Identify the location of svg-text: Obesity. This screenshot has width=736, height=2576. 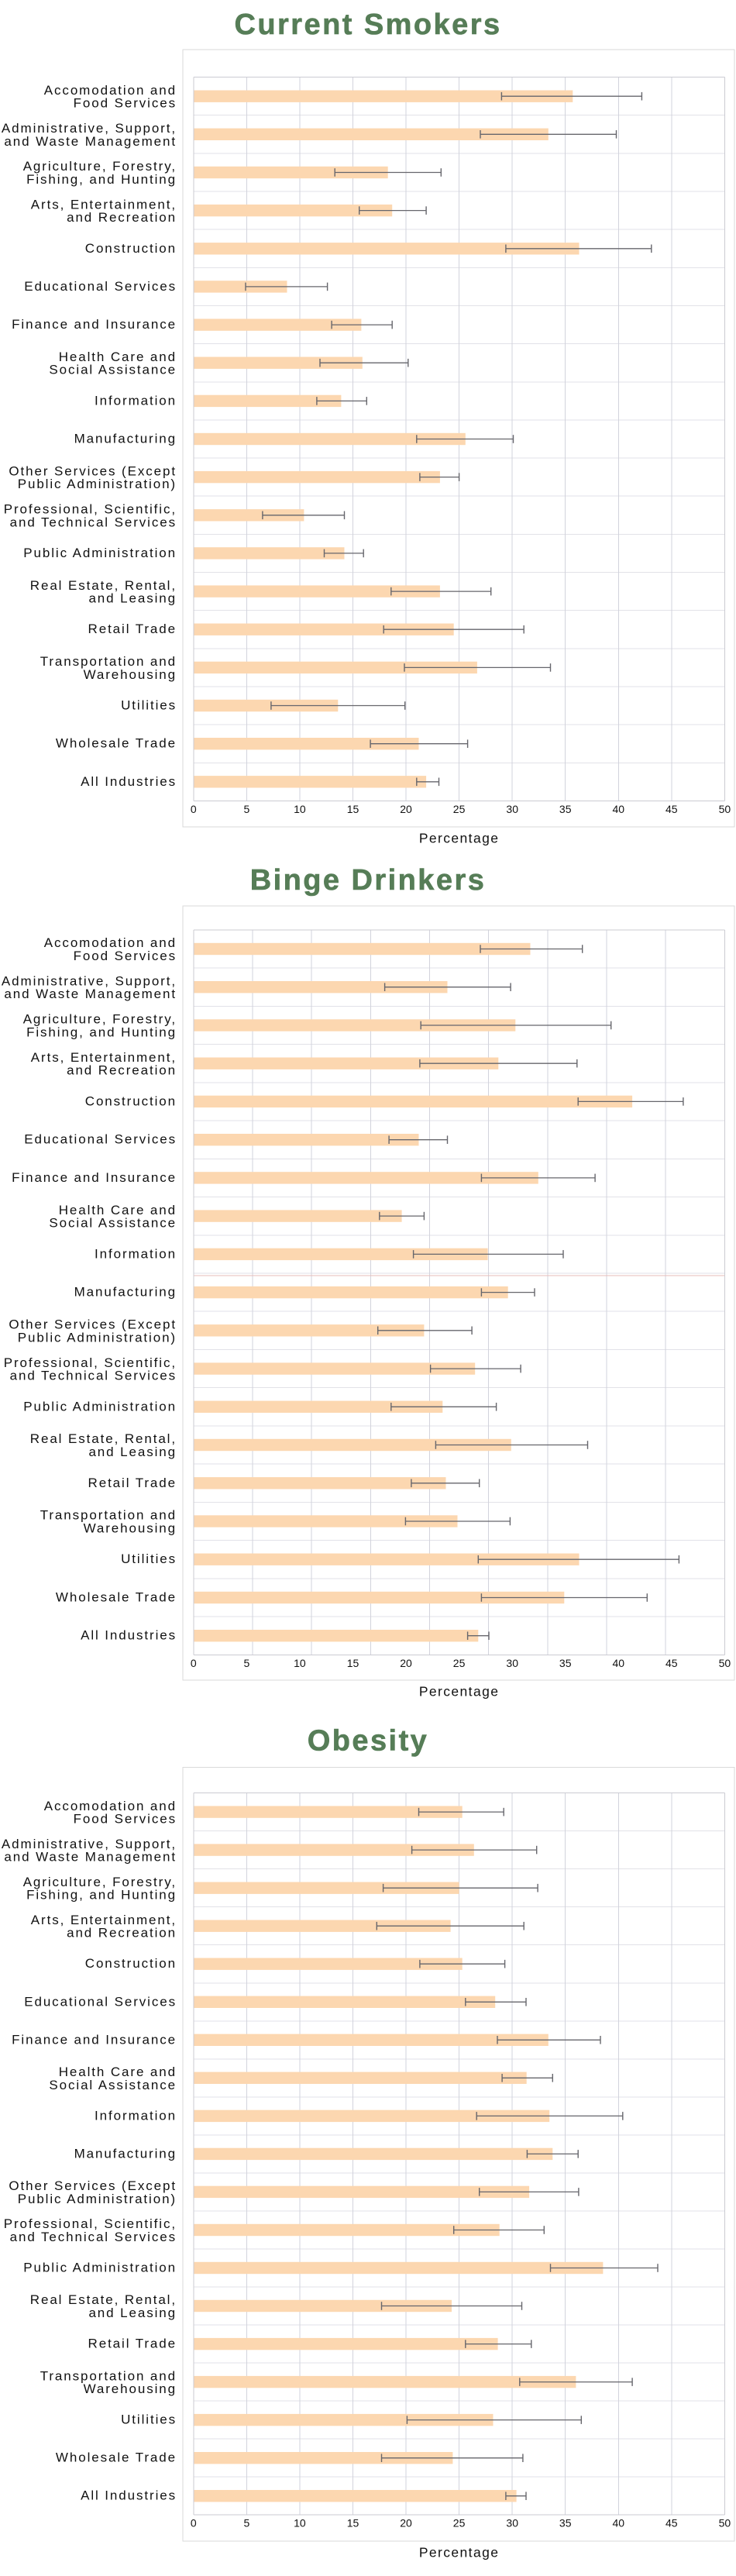
(368, 1741).